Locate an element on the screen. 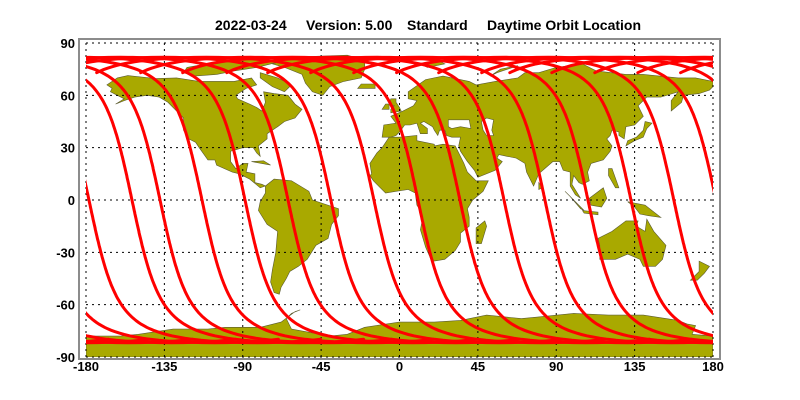 This screenshot has width=800, height=400. y-tick-label: 90 is located at coordinates (68, 43).